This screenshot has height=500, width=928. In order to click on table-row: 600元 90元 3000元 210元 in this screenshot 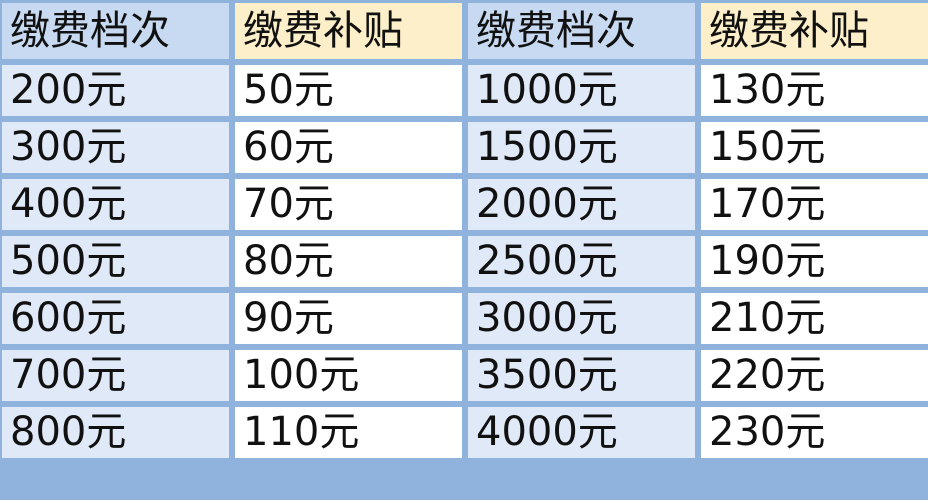, I will do `click(465, 318)`.